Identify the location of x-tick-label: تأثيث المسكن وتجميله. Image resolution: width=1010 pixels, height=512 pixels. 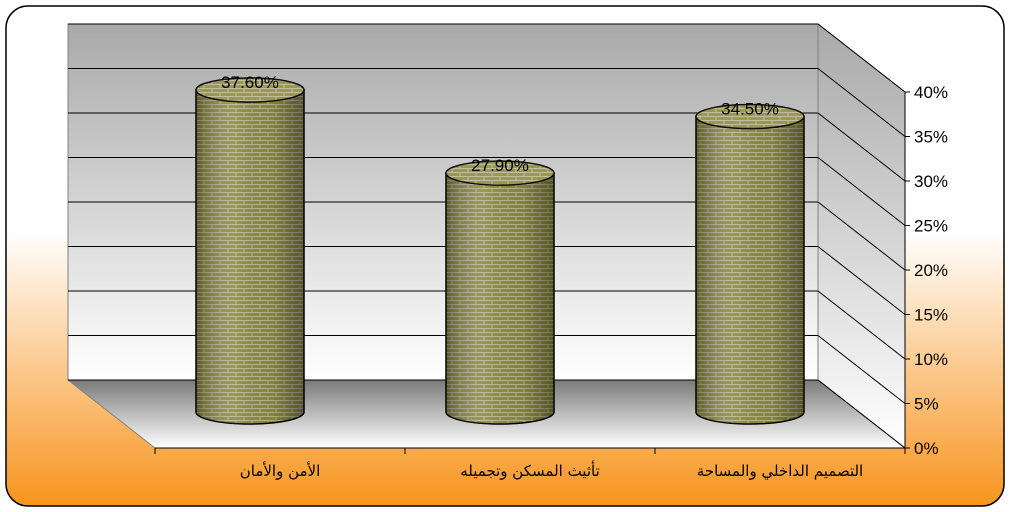
(530, 470).